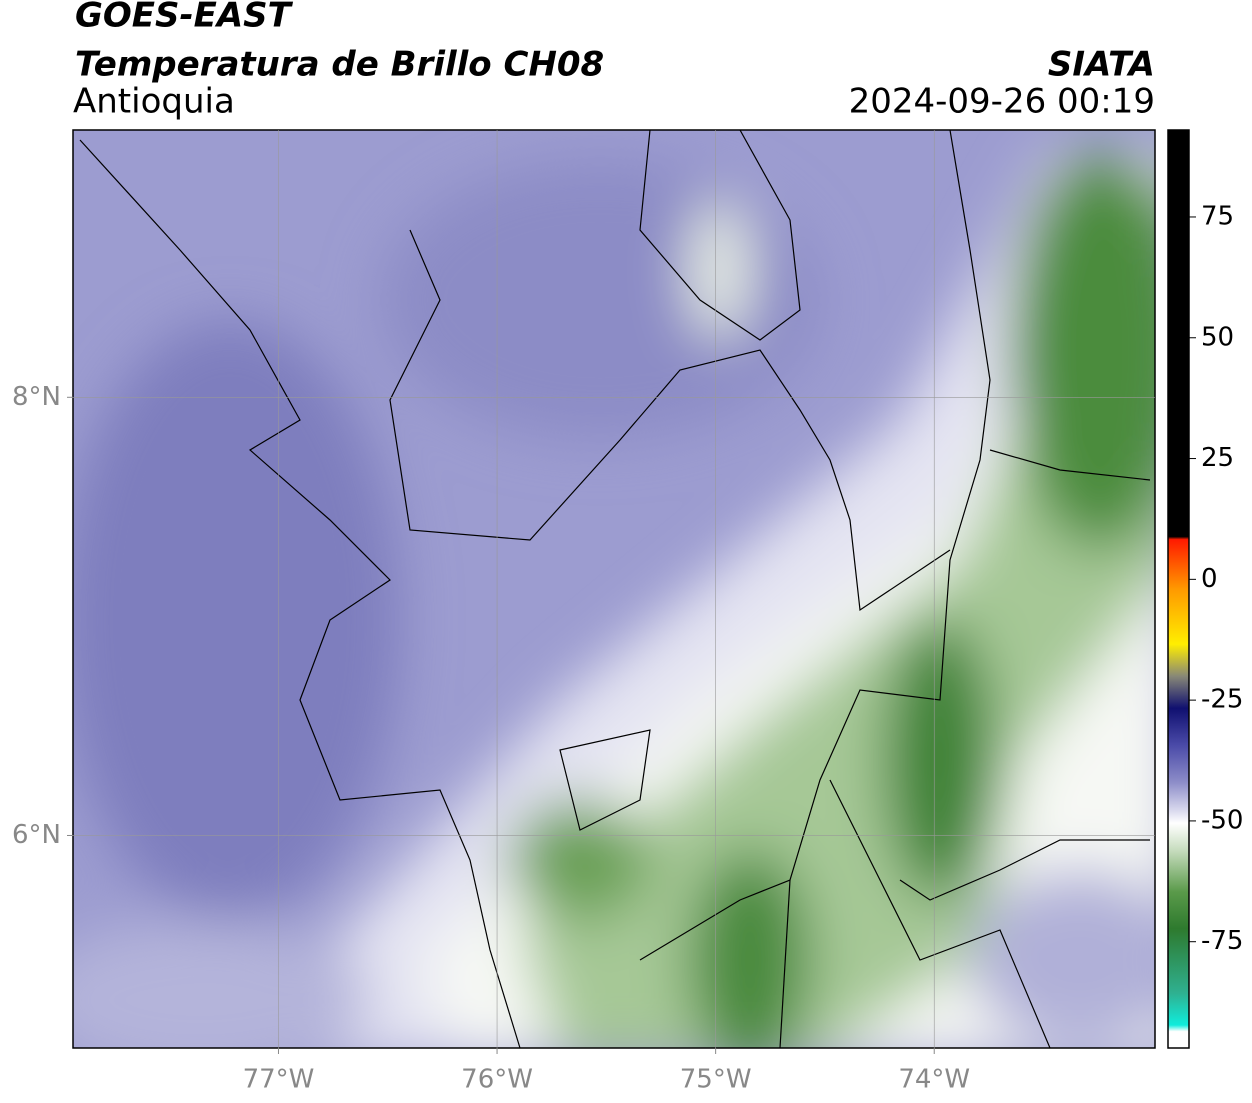 The height and width of the screenshot is (1103, 1252). What do you see at coordinates (934, 1080) in the screenshot?
I see `x-tick-label: 74°W` at bounding box center [934, 1080].